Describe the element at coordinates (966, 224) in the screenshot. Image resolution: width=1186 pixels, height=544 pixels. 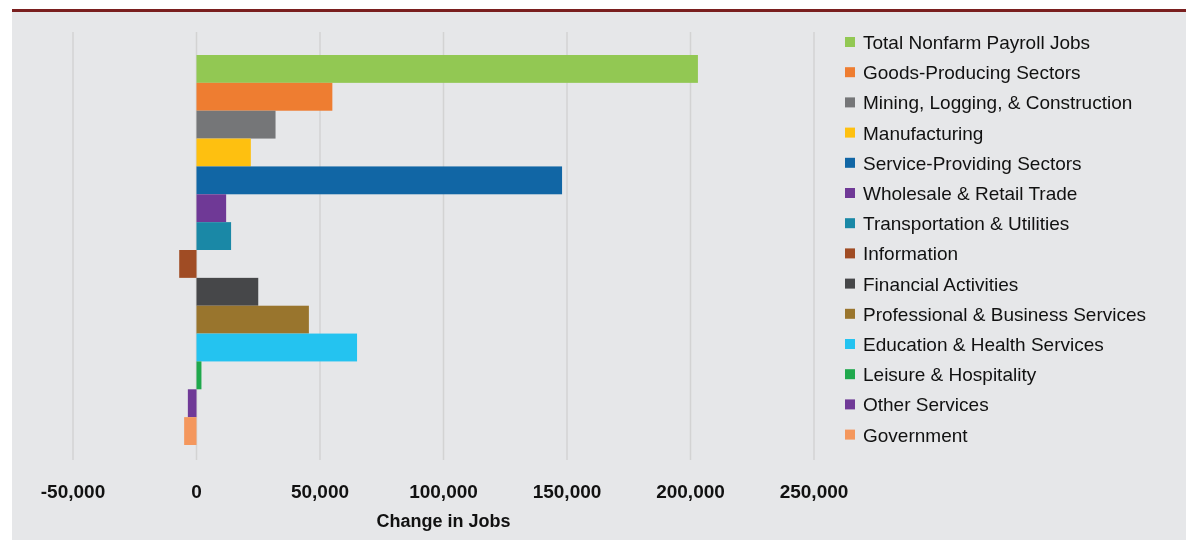
I see `legend-label: Transportation & Utilities` at that location.